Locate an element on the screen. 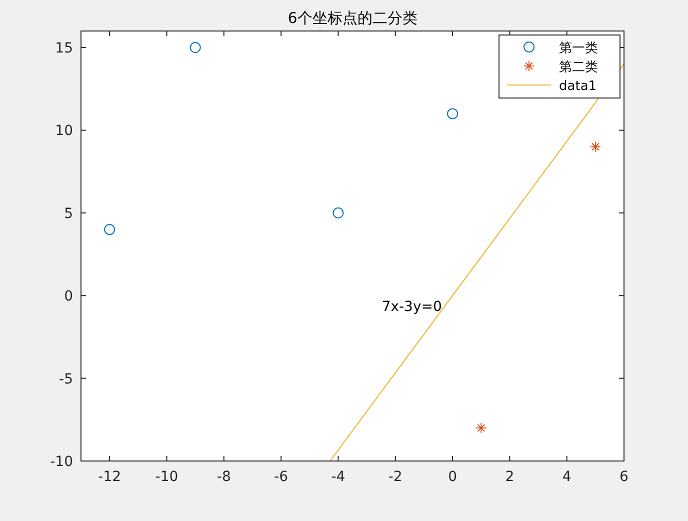 This screenshot has width=688, height=521. x-tick-label: 2 is located at coordinates (509, 477).